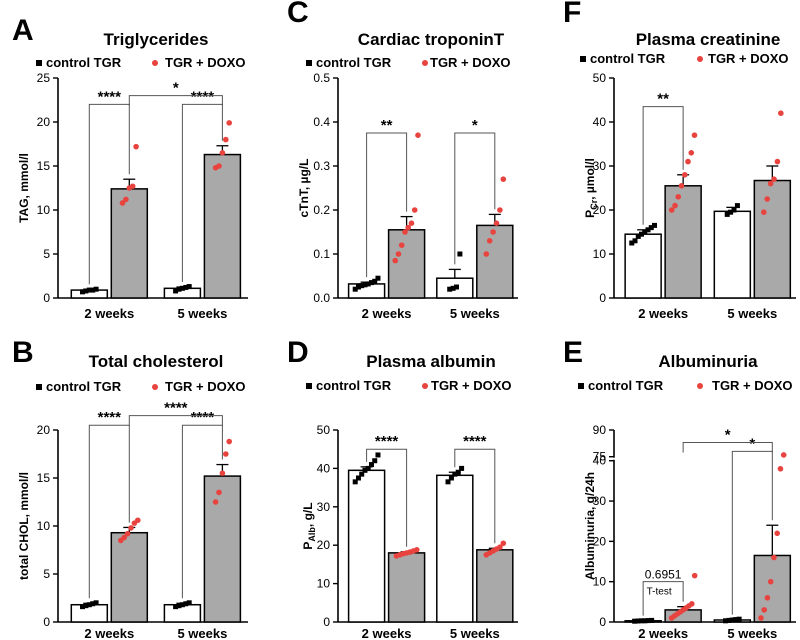 This screenshot has width=800, height=640. Describe the element at coordinates (663, 575) in the screenshot. I see `significance-label: 0.6951` at that location.